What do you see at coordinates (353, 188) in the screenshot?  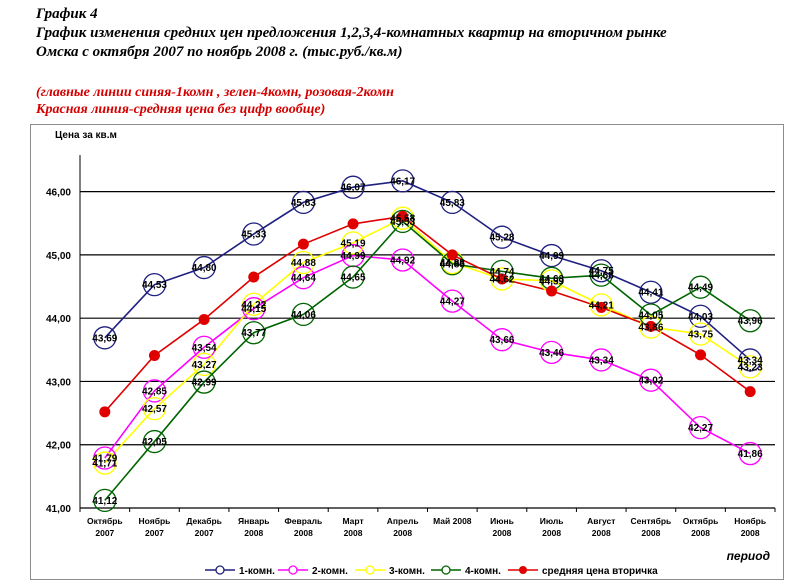 I see `data-label: 46,07` at bounding box center [353, 188].